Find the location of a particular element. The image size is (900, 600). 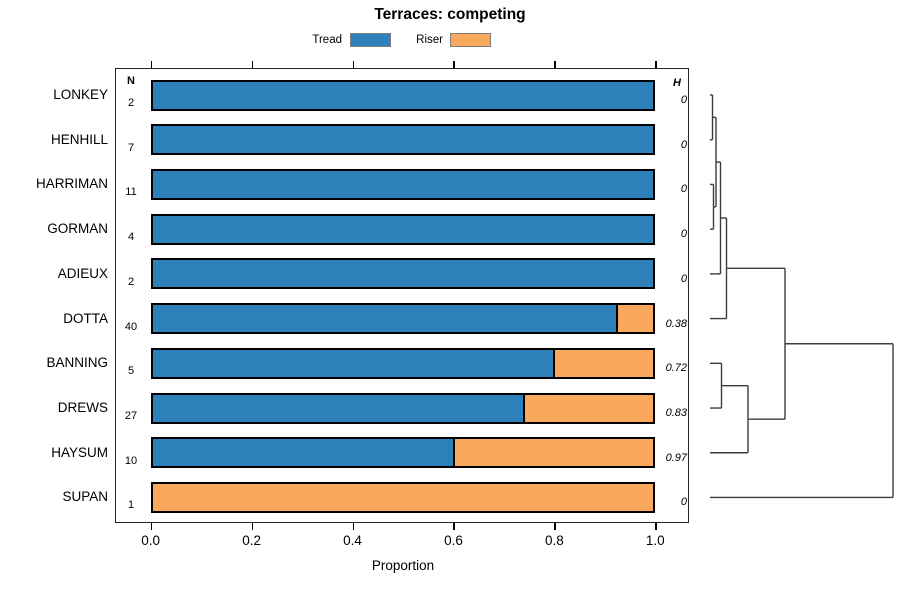

row-label-supan: SUPAN is located at coordinates (85, 497).